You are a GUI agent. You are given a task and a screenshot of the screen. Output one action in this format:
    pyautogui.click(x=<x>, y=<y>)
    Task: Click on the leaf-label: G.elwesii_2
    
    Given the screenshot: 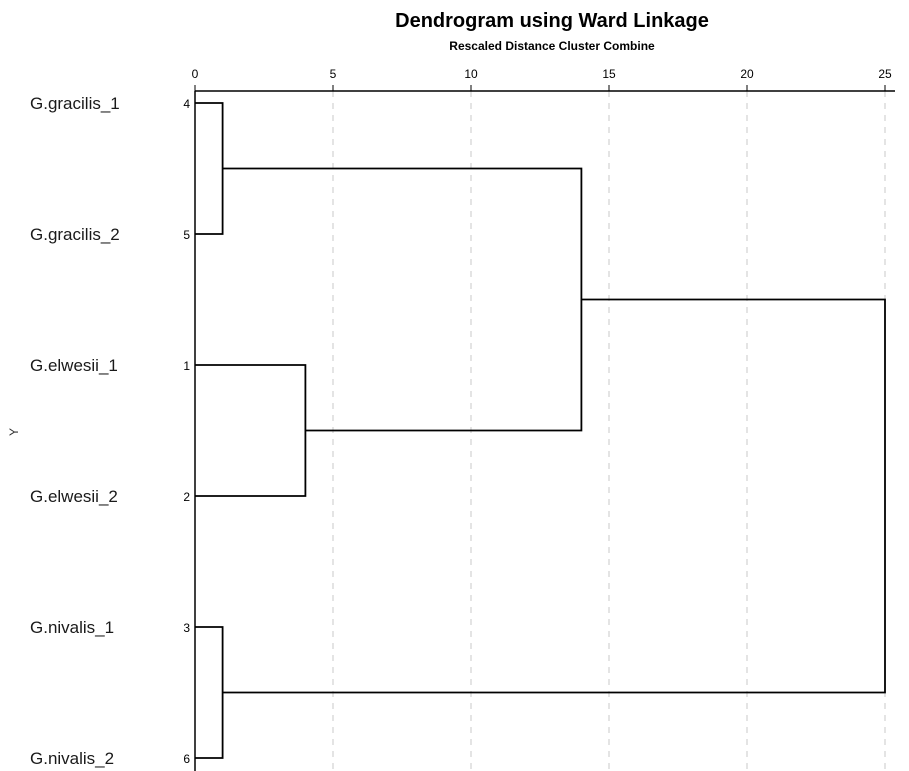 What is the action you would take?
    pyautogui.click(x=74, y=496)
    